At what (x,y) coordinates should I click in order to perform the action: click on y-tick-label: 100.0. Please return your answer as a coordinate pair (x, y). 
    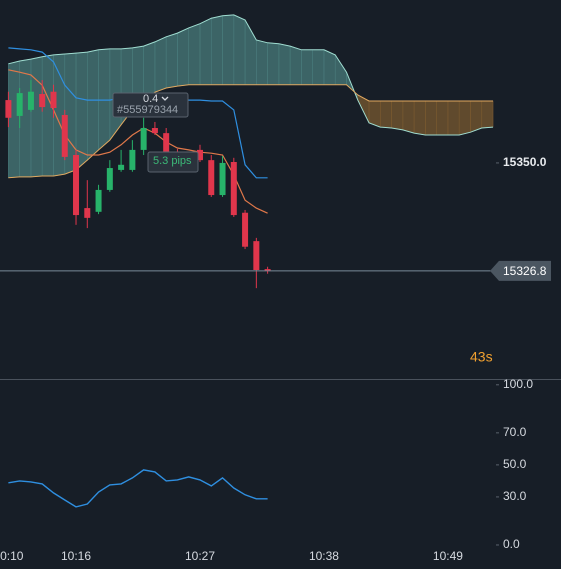
    Looking at the image, I should click on (518, 384).